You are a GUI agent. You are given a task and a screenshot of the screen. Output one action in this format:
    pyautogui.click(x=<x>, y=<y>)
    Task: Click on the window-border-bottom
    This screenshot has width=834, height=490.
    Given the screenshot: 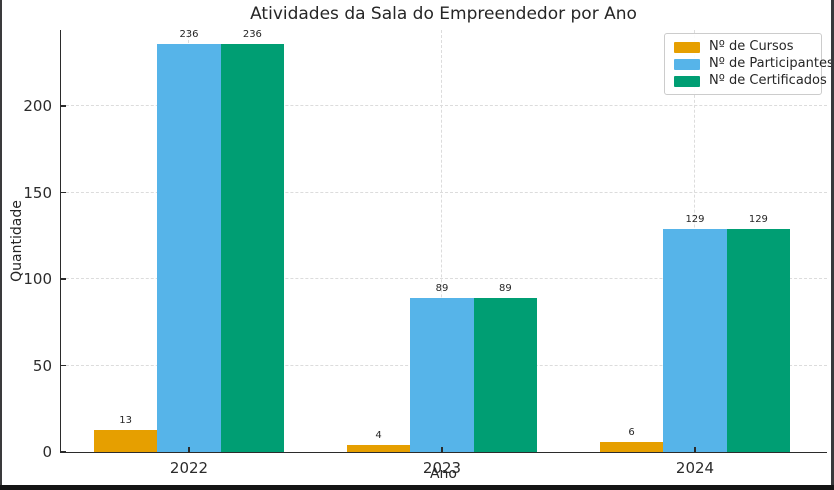 What is the action you would take?
    pyautogui.click(x=417, y=487)
    